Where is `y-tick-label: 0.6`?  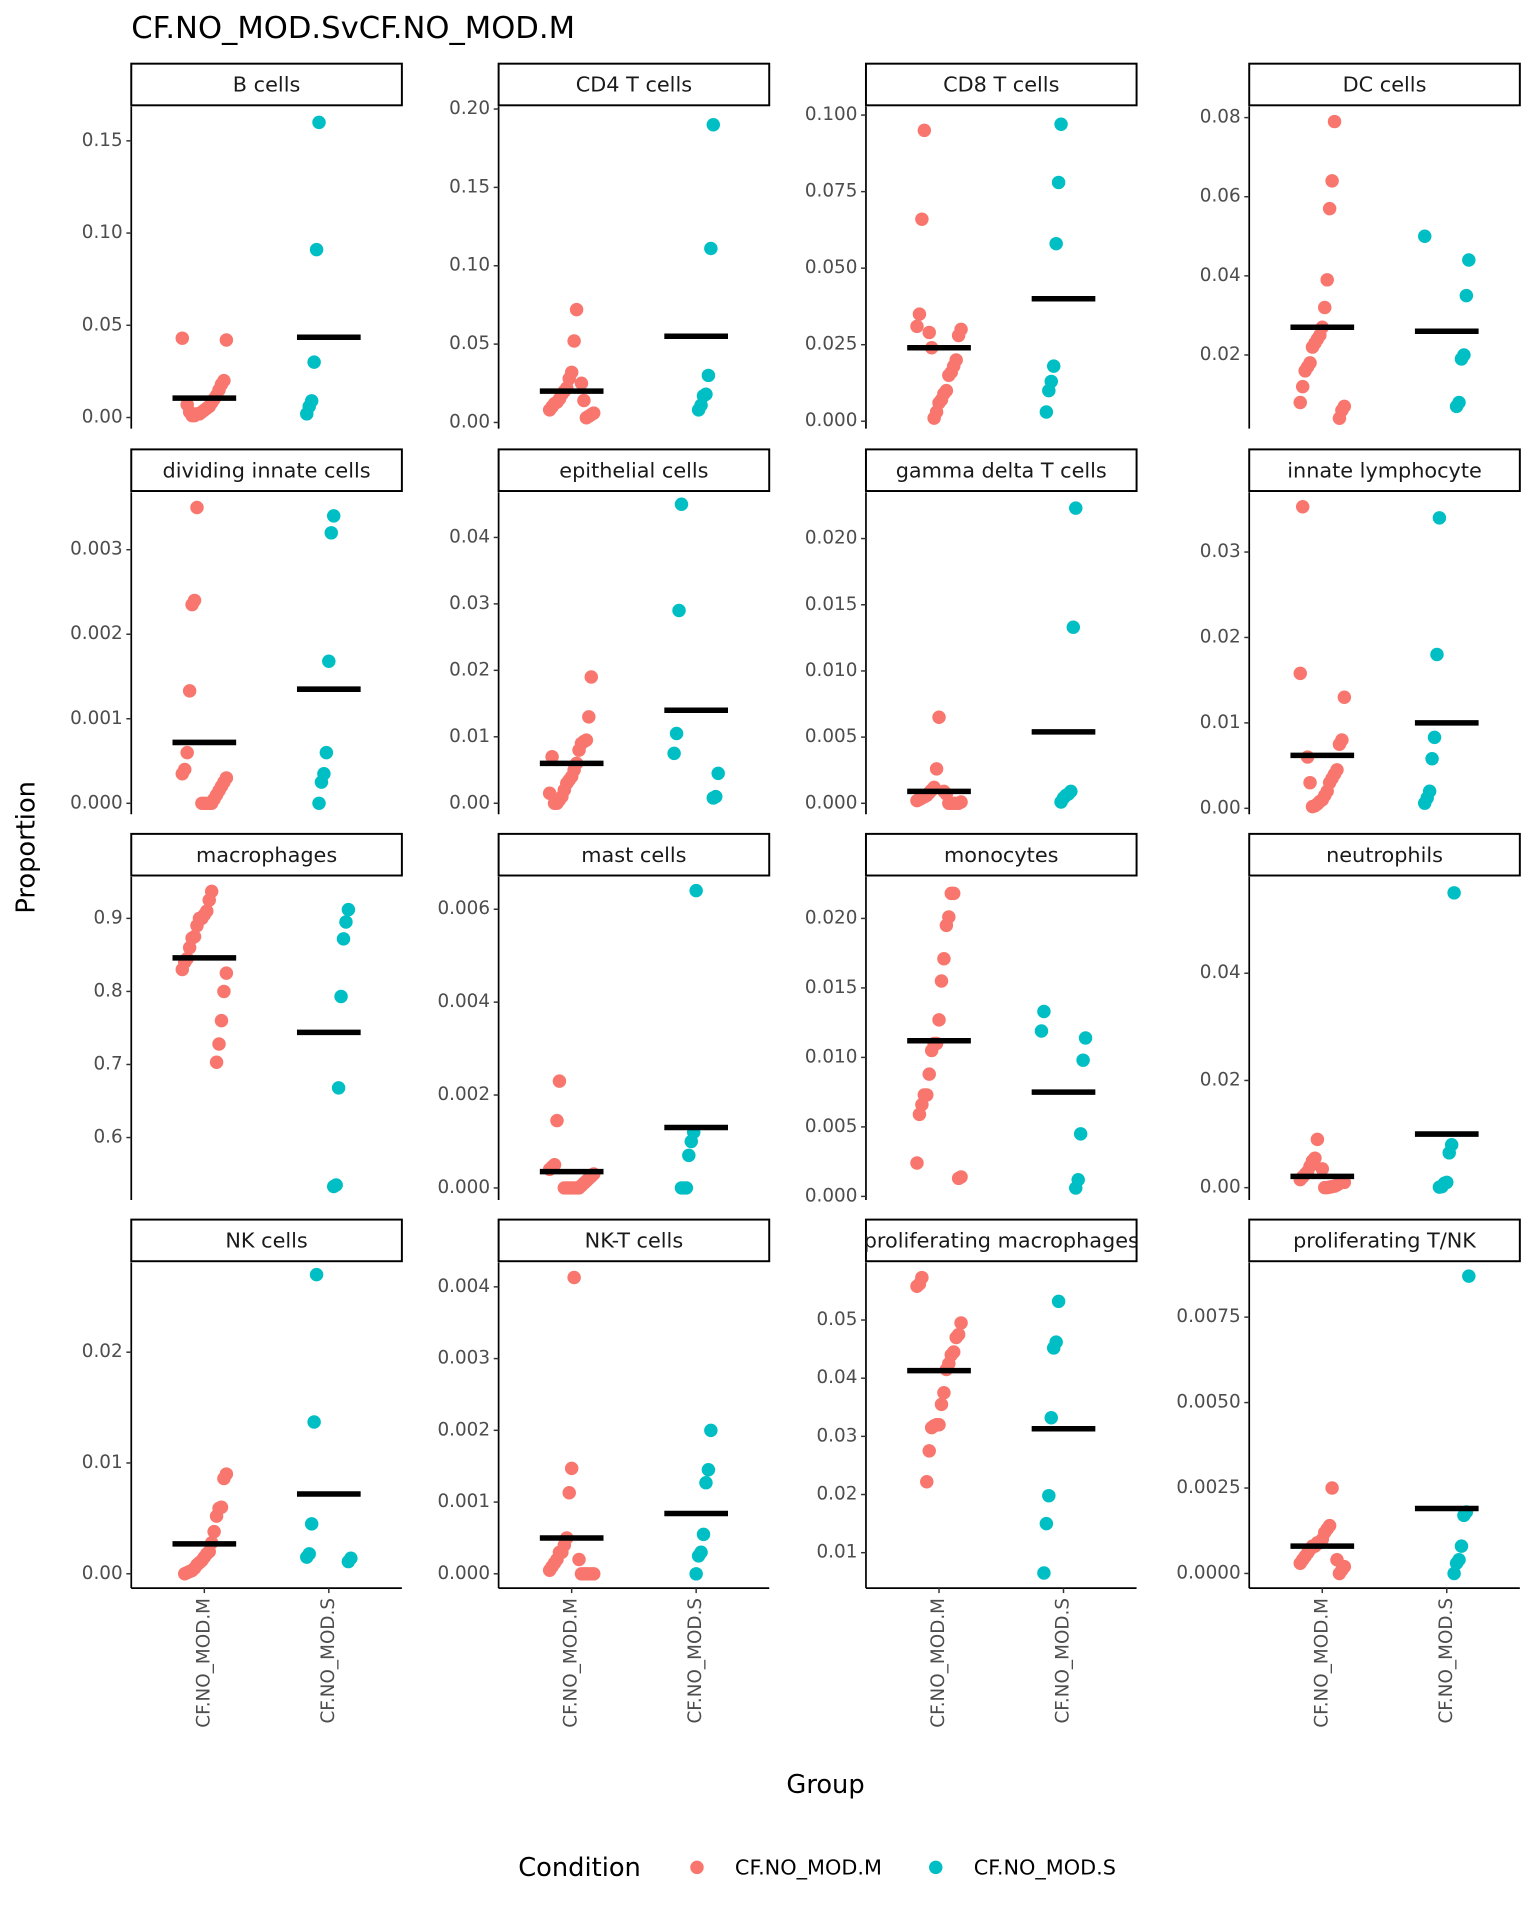
y-tick-label: 0.6 is located at coordinates (107, 1137).